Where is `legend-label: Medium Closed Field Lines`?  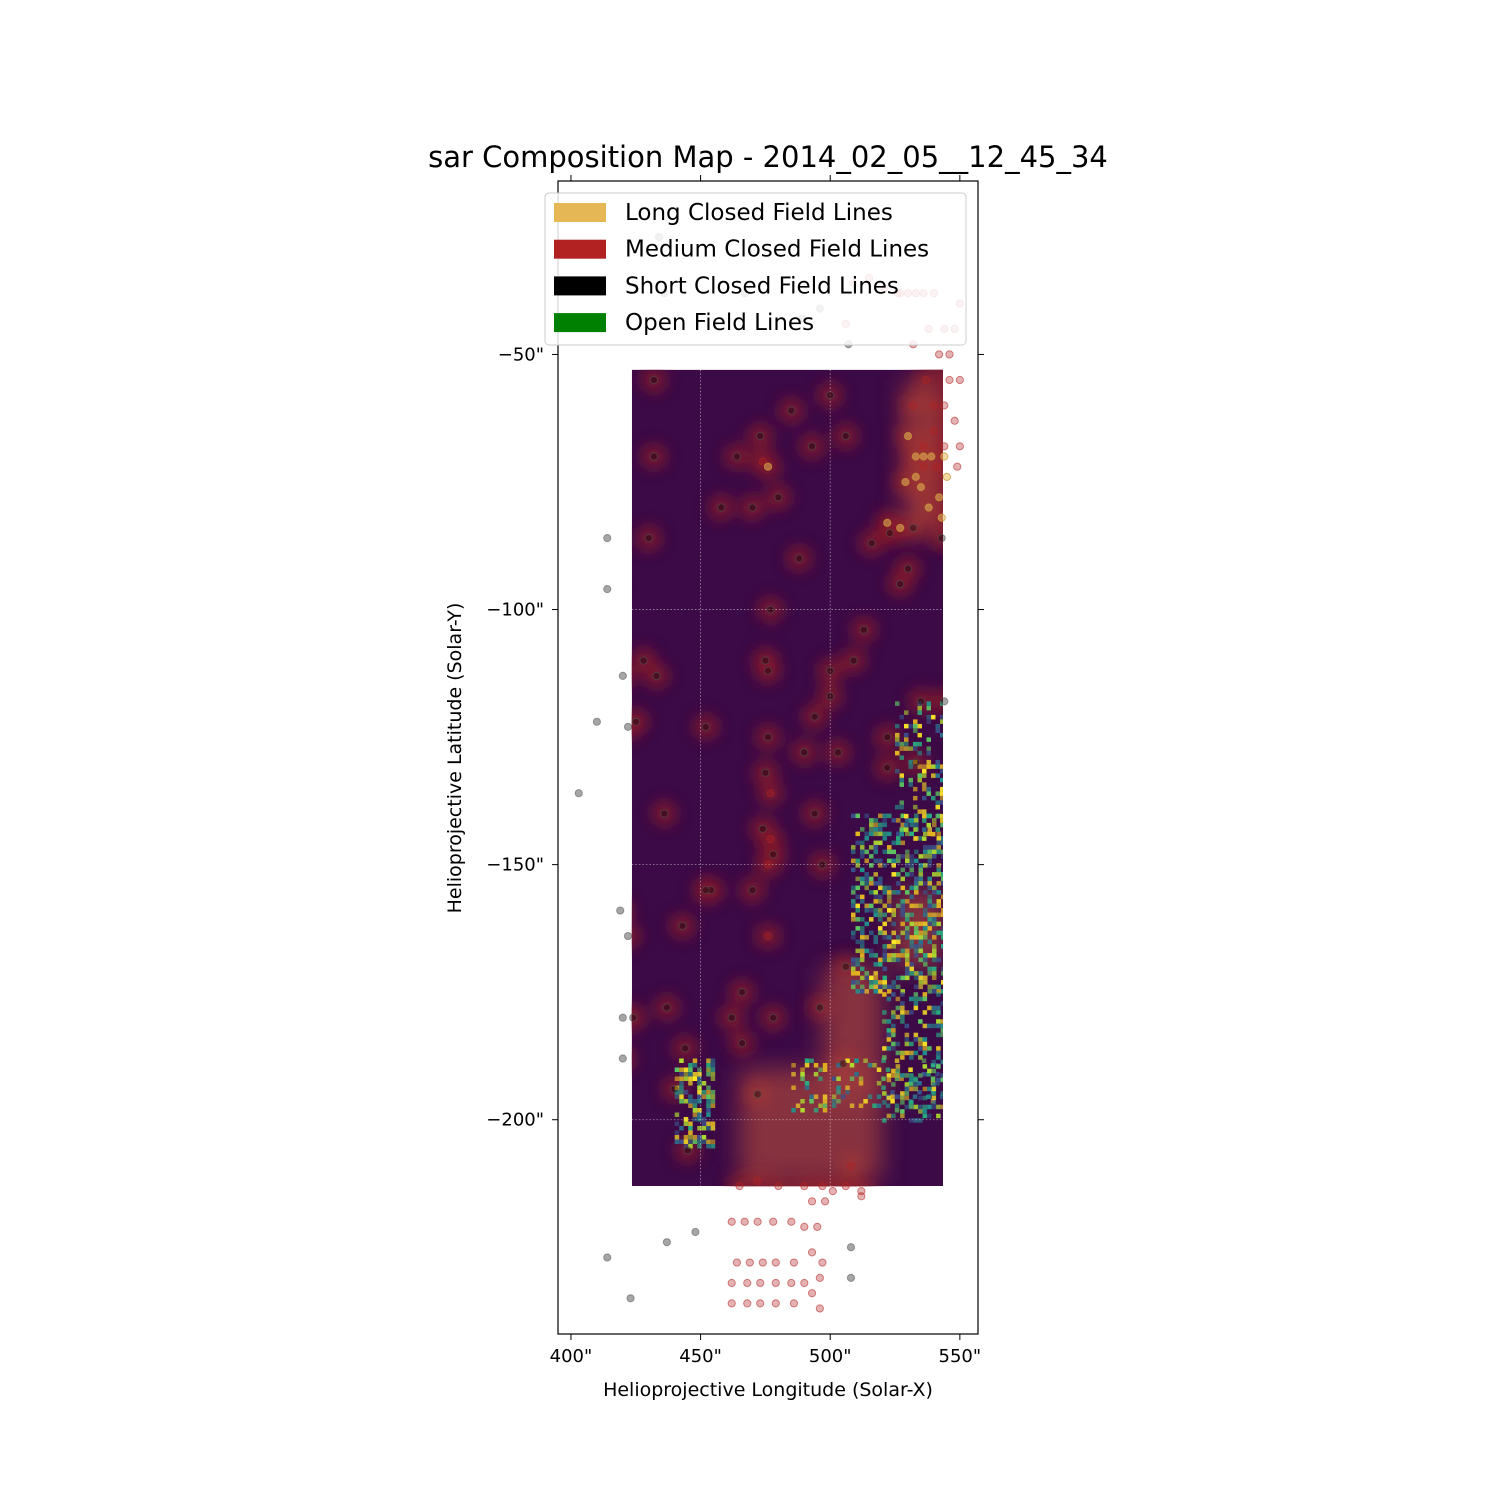 legend-label: Medium Closed Field Lines is located at coordinates (777, 250).